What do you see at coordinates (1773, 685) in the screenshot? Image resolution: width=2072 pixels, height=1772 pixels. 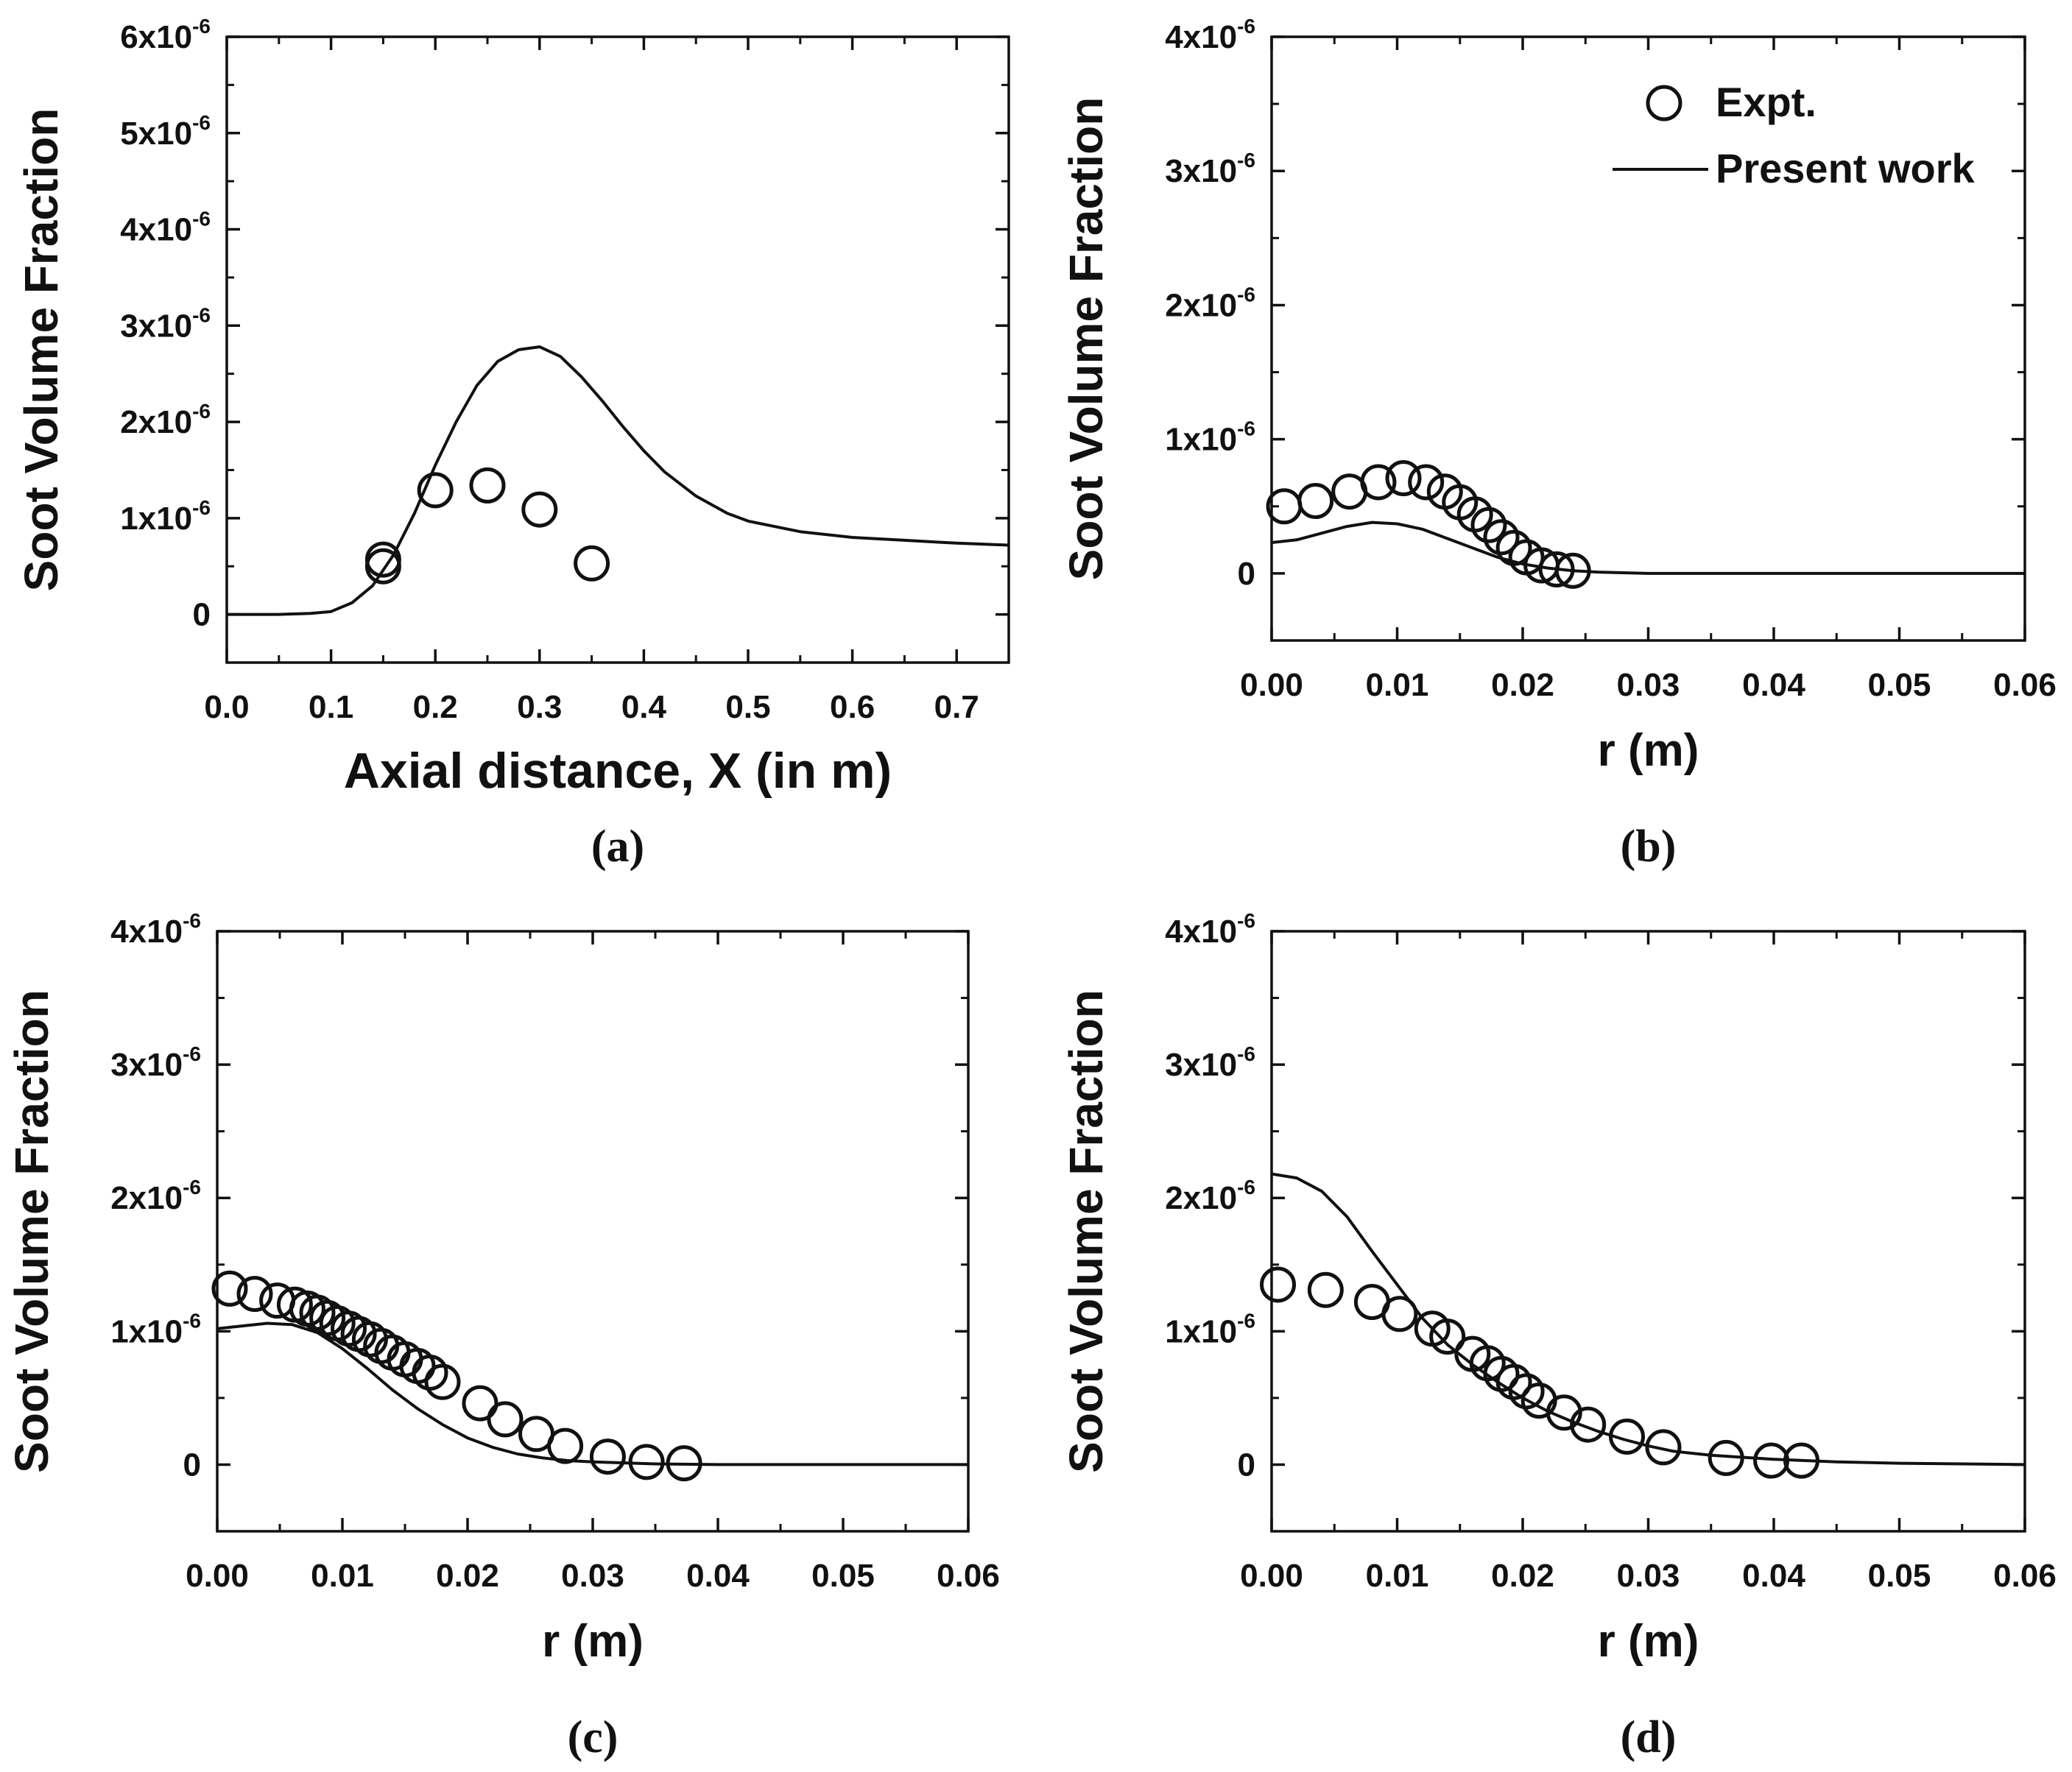 I see `x-tick-label: 0.04` at bounding box center [1773, 685].